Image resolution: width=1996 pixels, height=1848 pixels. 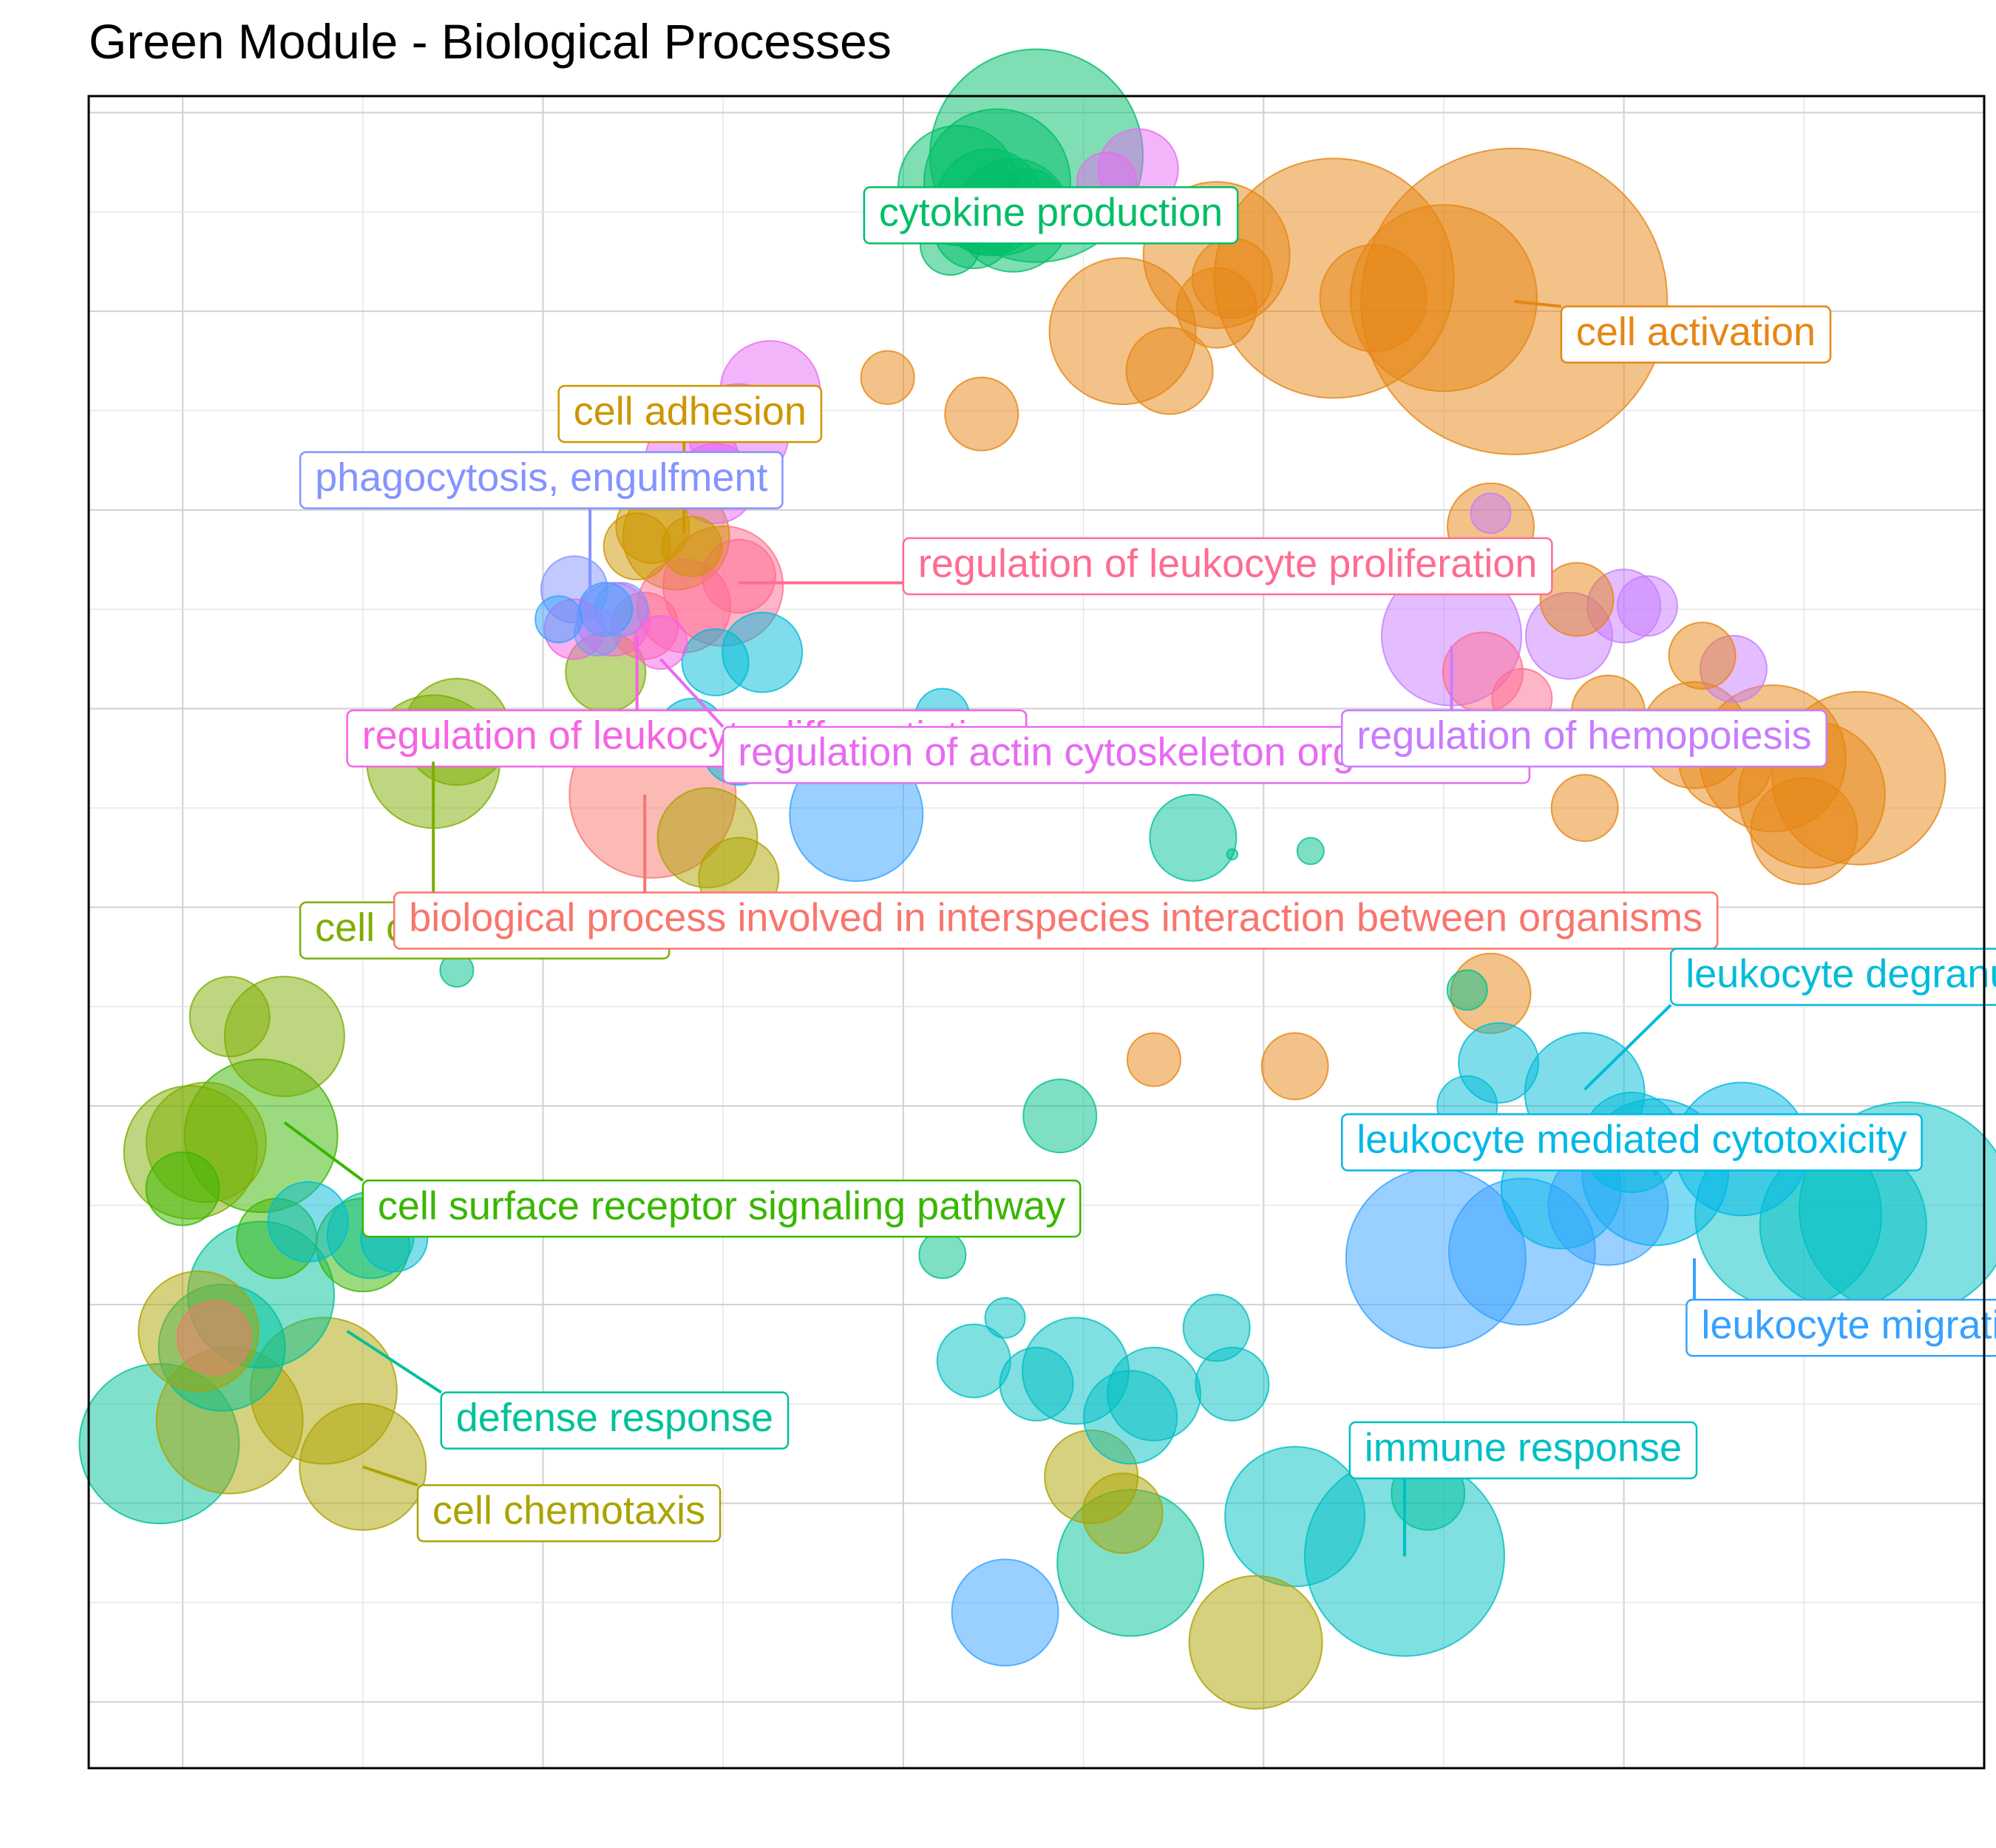 I want to click on series-label: immune response, so click(x=1523, y=1447).